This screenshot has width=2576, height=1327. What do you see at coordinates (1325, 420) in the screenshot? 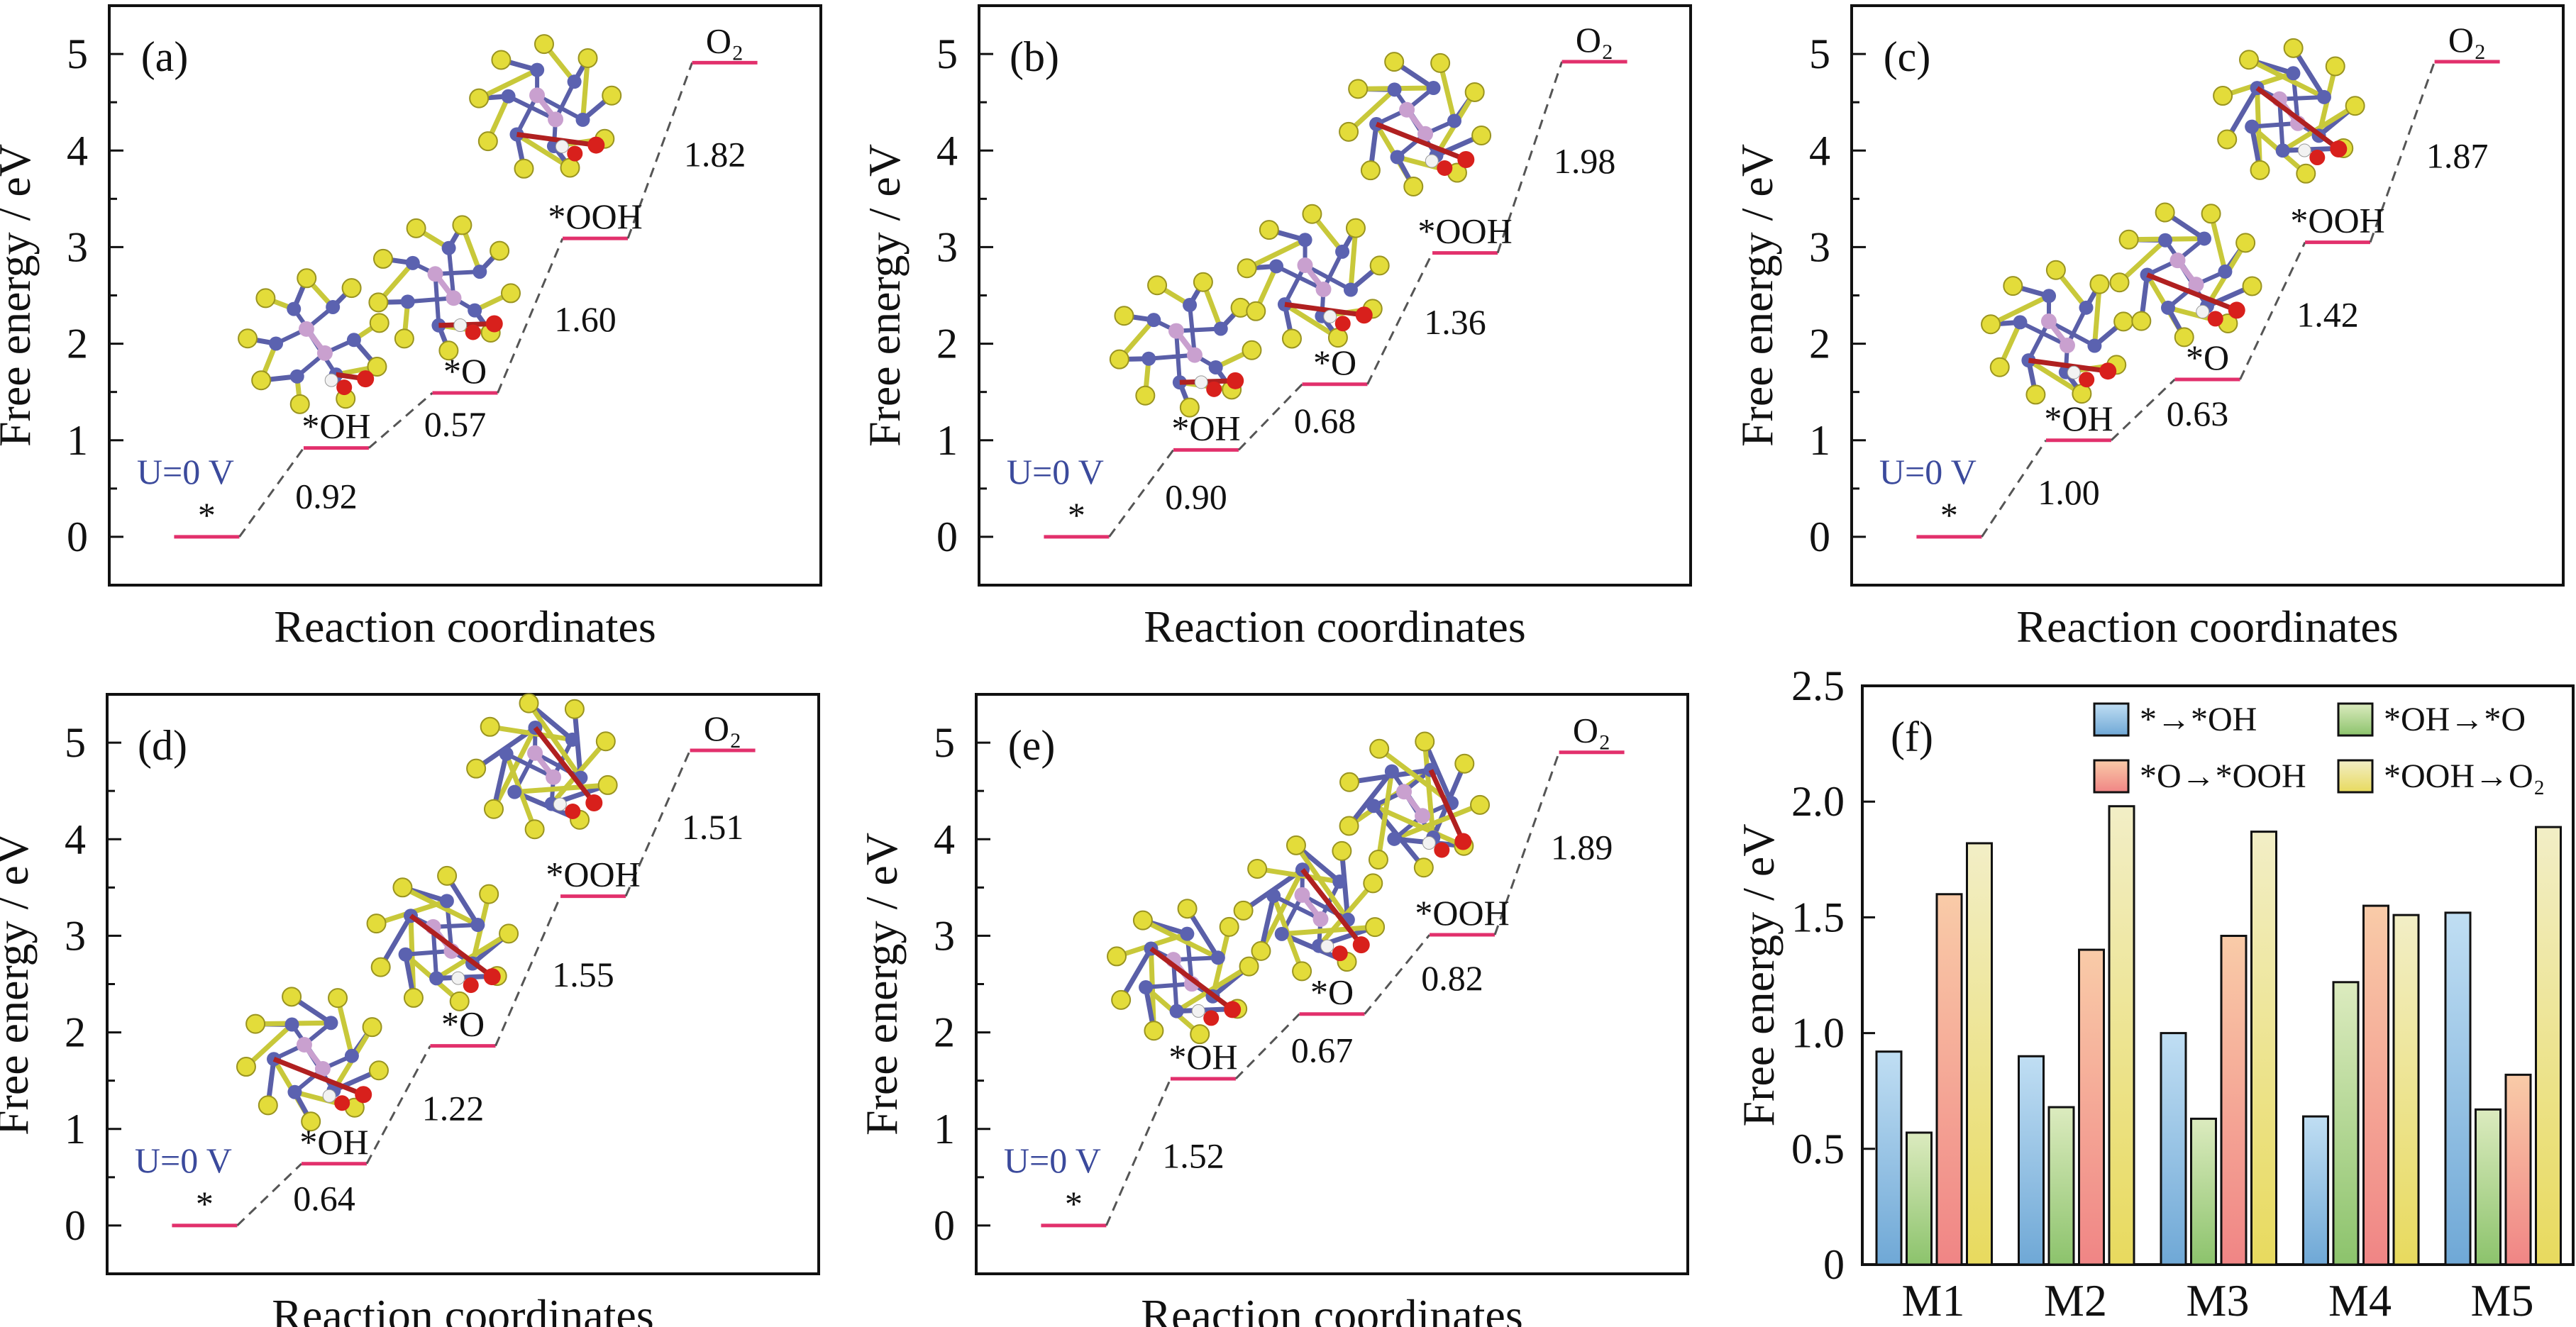
I see `step-energy-label: 0.68` at bounding box center [1325, 420].